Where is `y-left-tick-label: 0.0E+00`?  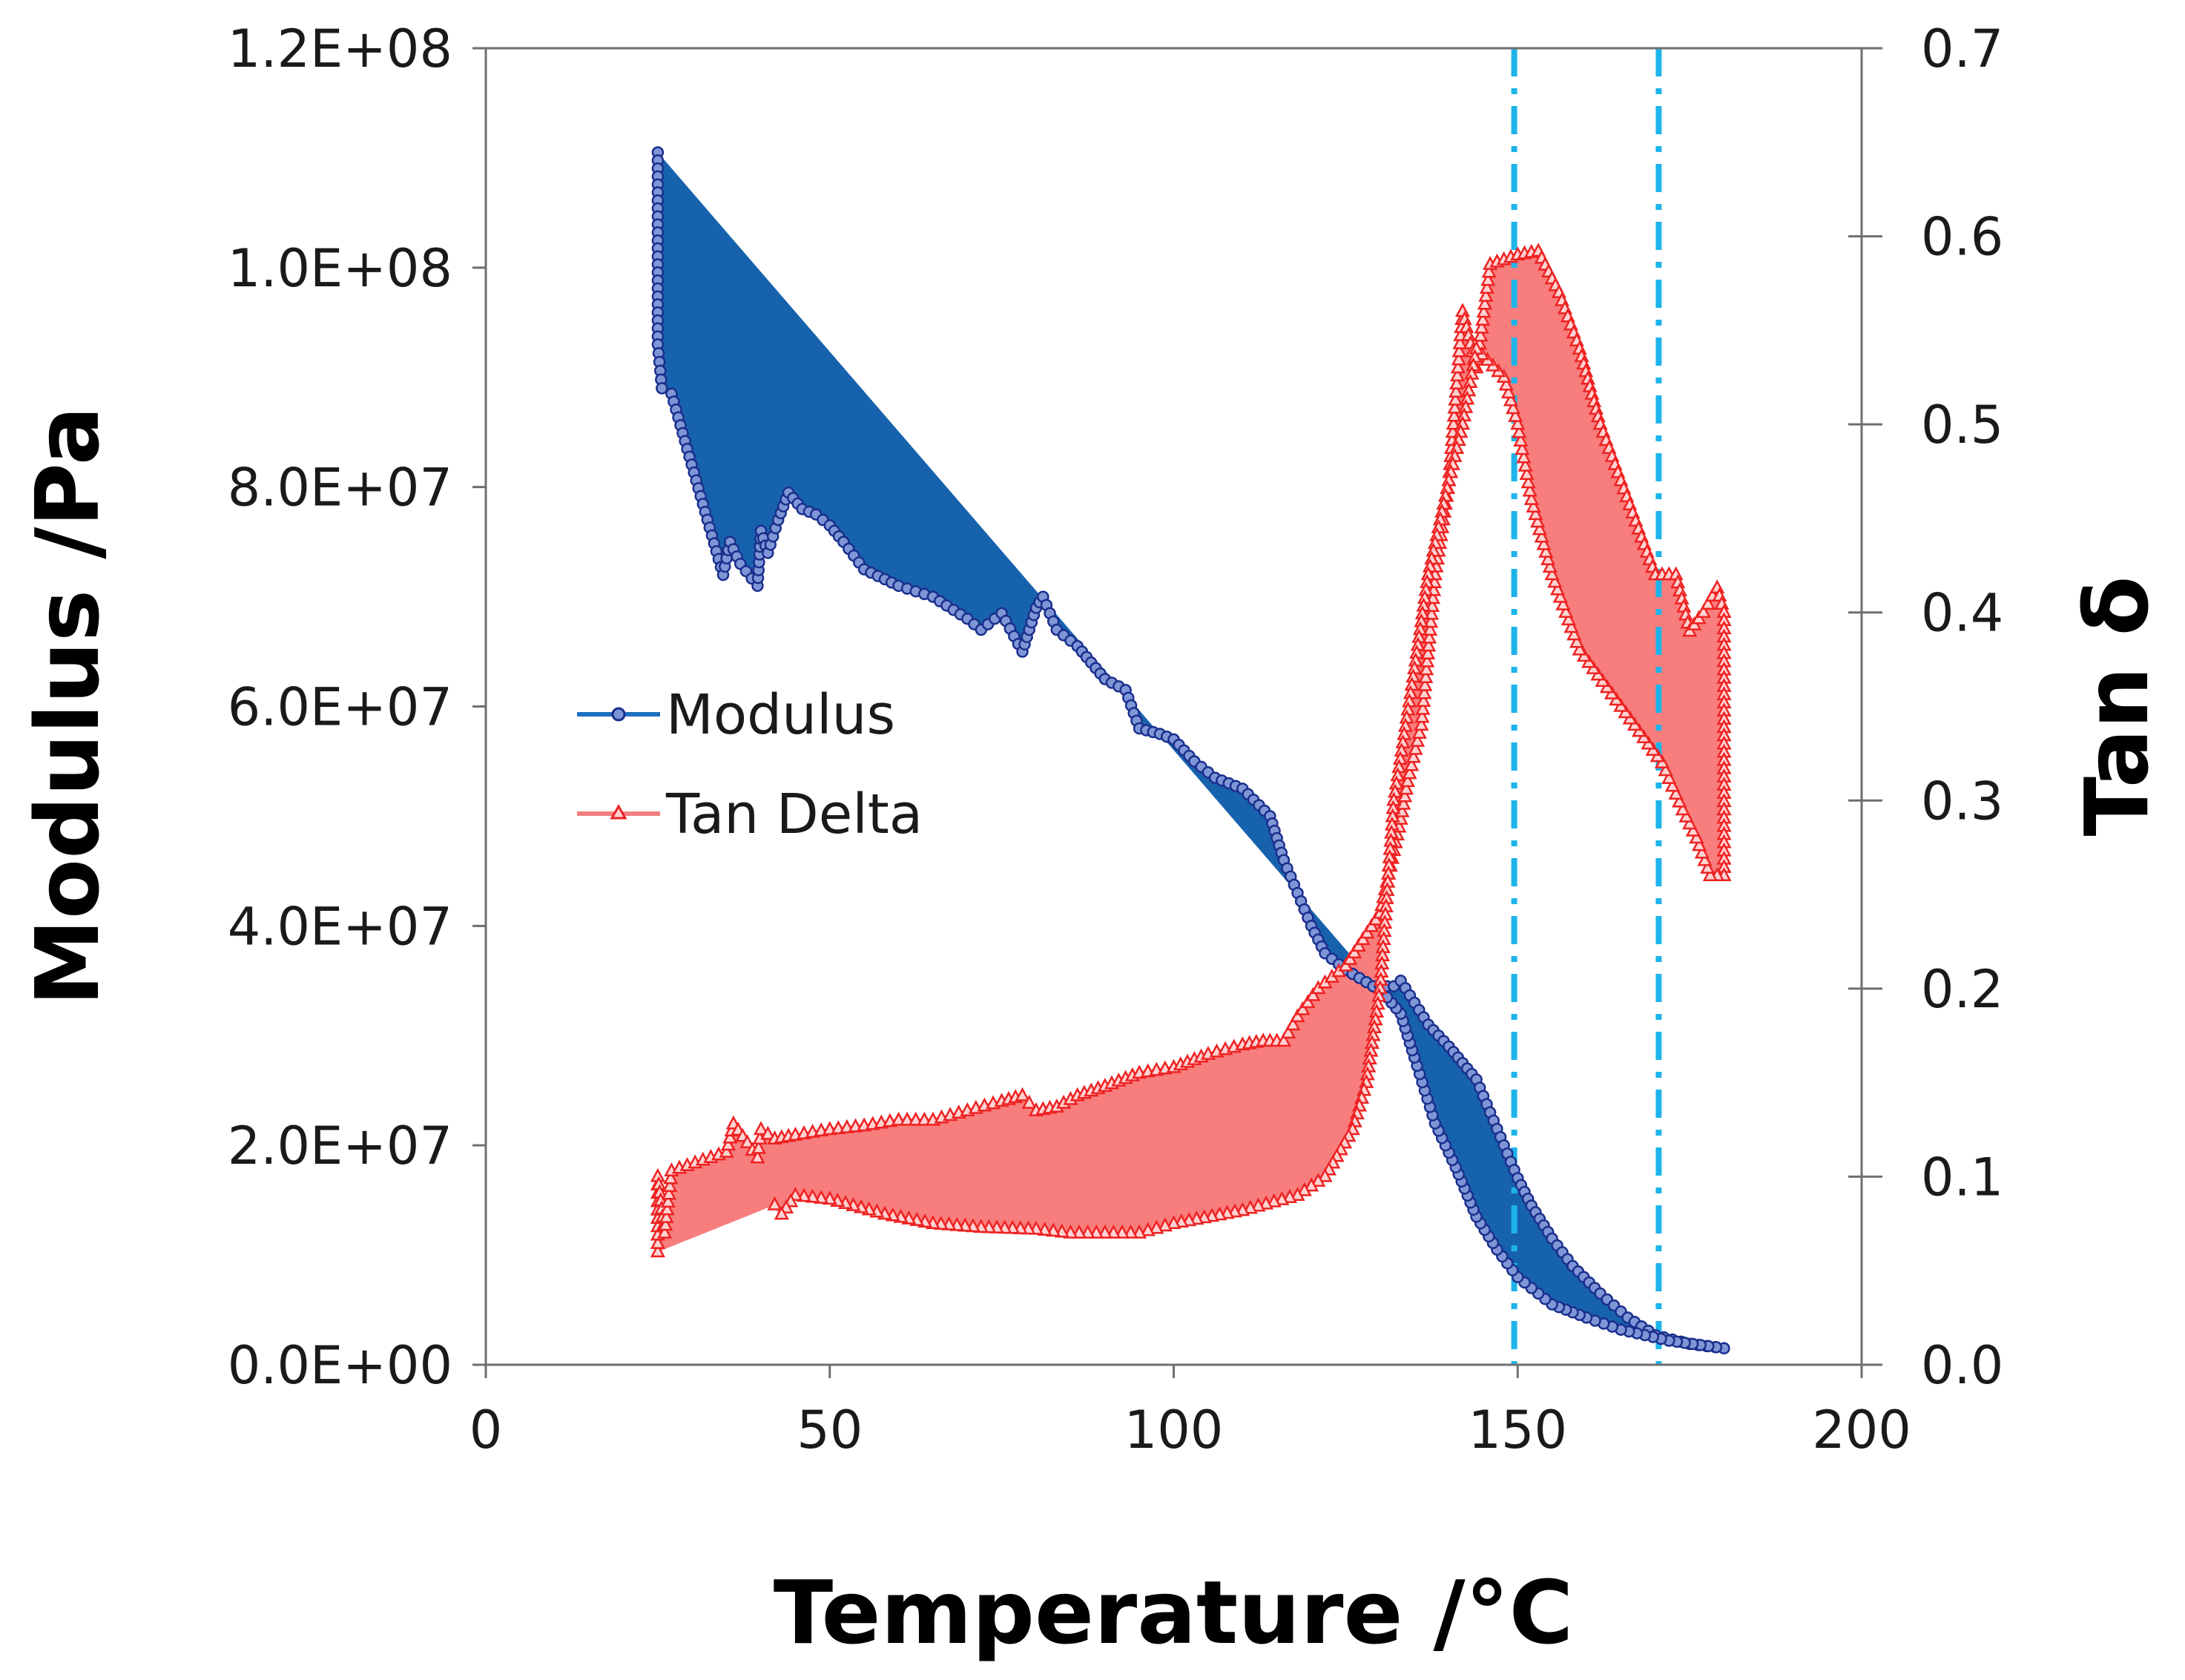
y-left-tick-label: 0.0E+00 is located at coordinates (340, 1366).